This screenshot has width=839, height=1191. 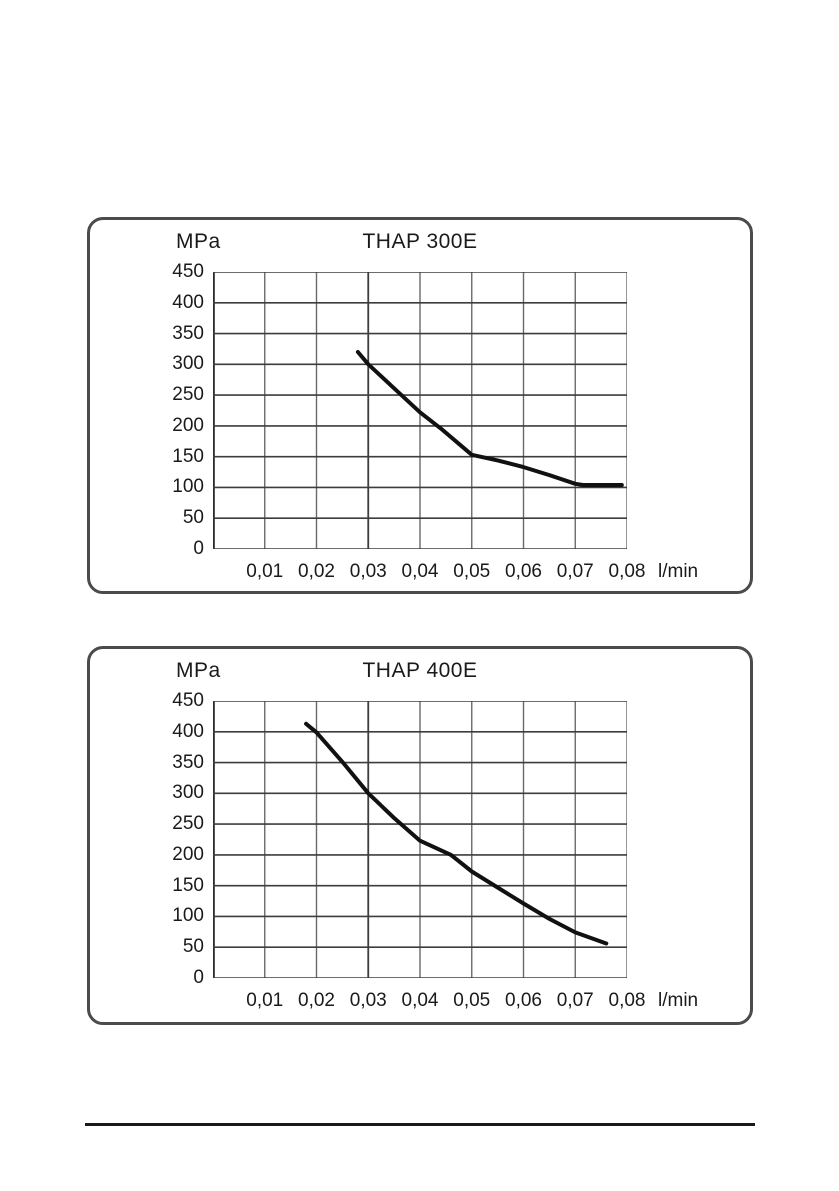 What do you see at coordinates (420, 1124) in the screenshot?
I see `footer-rule` at bounding box center [420, 1124].